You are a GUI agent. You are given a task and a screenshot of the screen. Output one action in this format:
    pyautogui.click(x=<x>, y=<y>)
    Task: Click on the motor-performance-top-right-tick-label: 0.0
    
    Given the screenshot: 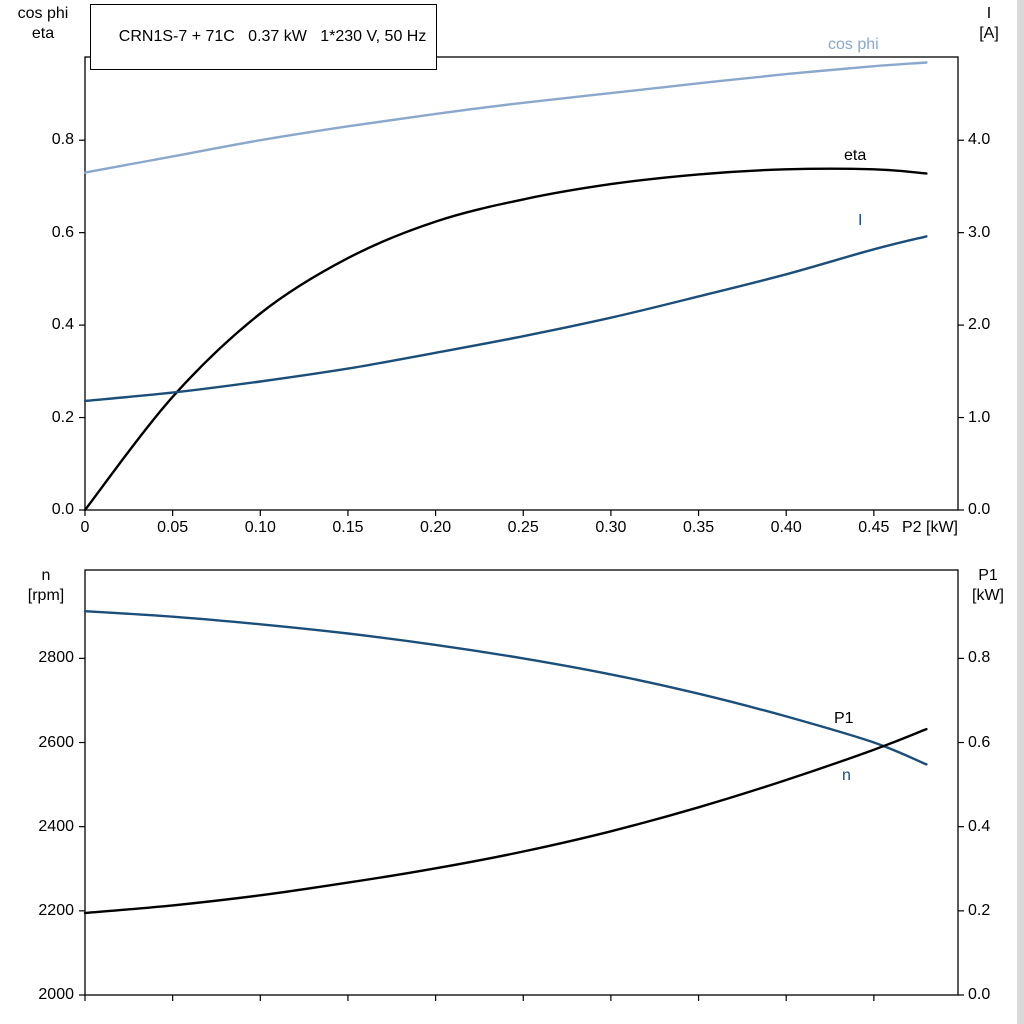 What is the action you would take?
    pyautogui.click(x=979, y=509)
    